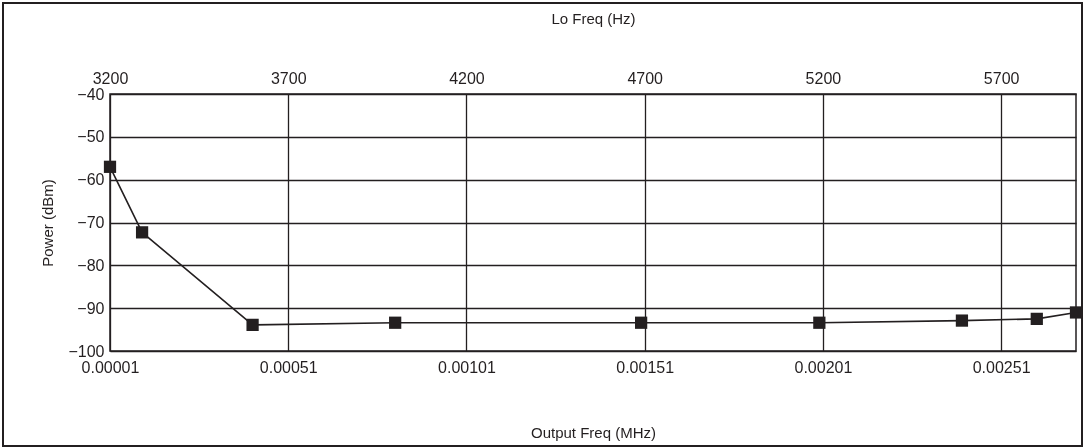 The width and height of the screenshot is (1083, 447). I want to click on x2-tick-label: 4700, so click(645, 78).